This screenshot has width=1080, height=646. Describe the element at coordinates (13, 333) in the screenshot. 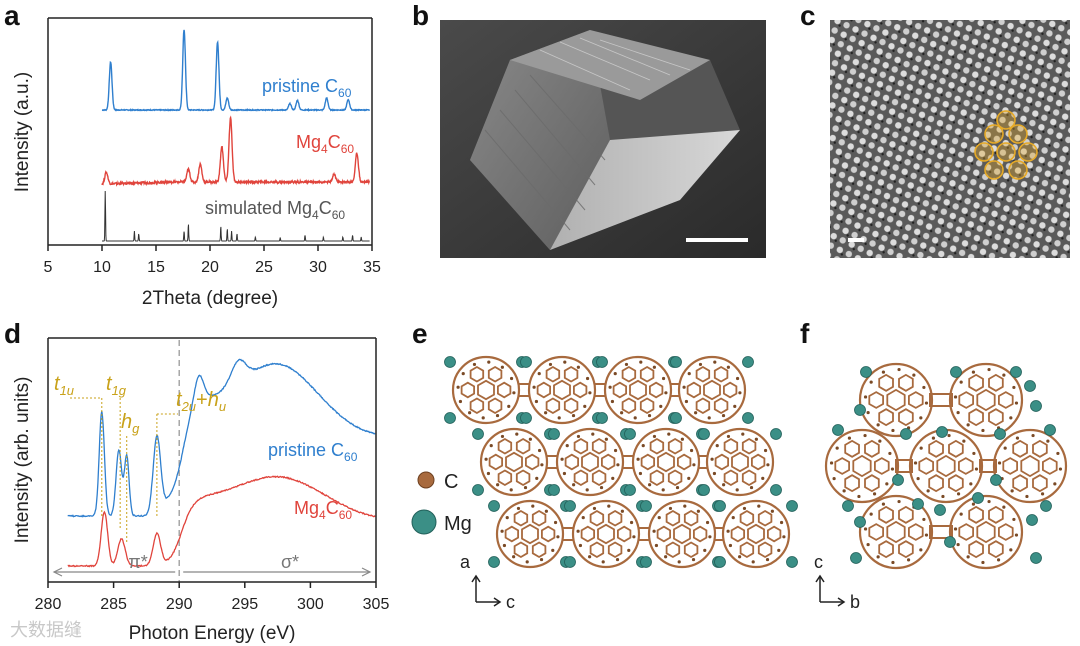

I see `panel-letter-d: d` at that location.